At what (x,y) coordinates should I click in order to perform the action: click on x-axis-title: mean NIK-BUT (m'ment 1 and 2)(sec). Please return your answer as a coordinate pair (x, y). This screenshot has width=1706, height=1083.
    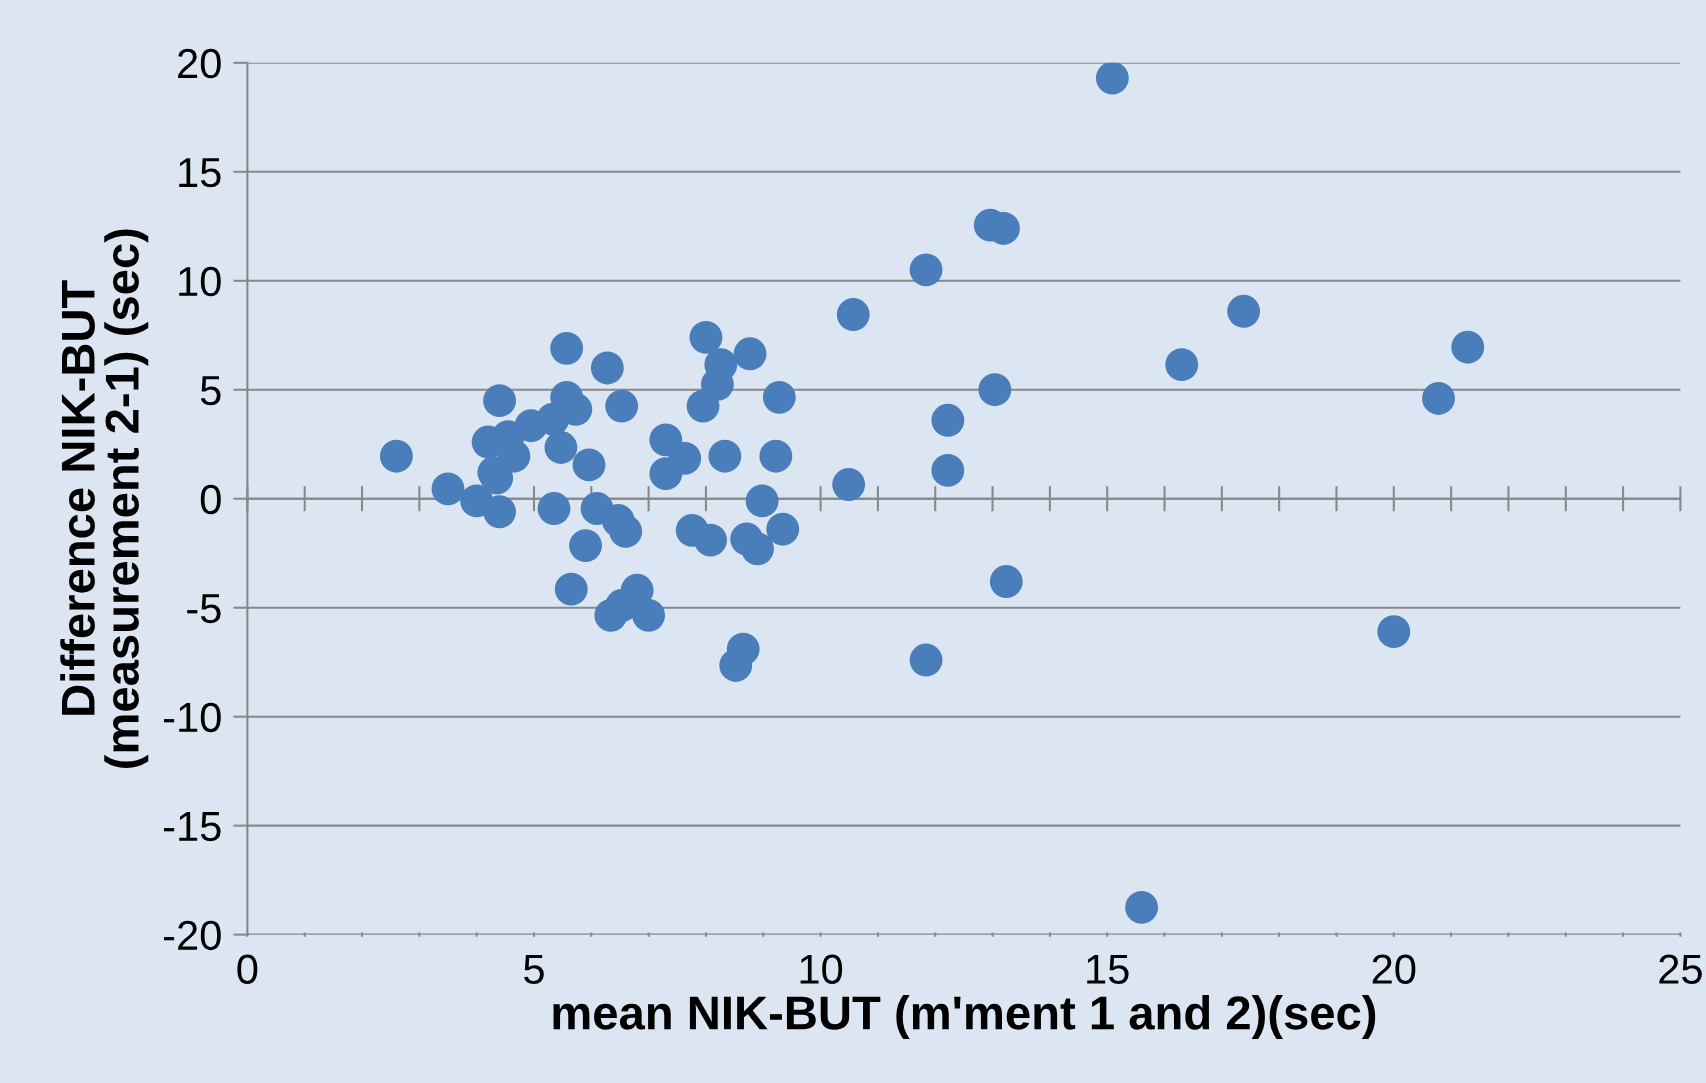
    Looking at the image, I should click on (964, 1017).